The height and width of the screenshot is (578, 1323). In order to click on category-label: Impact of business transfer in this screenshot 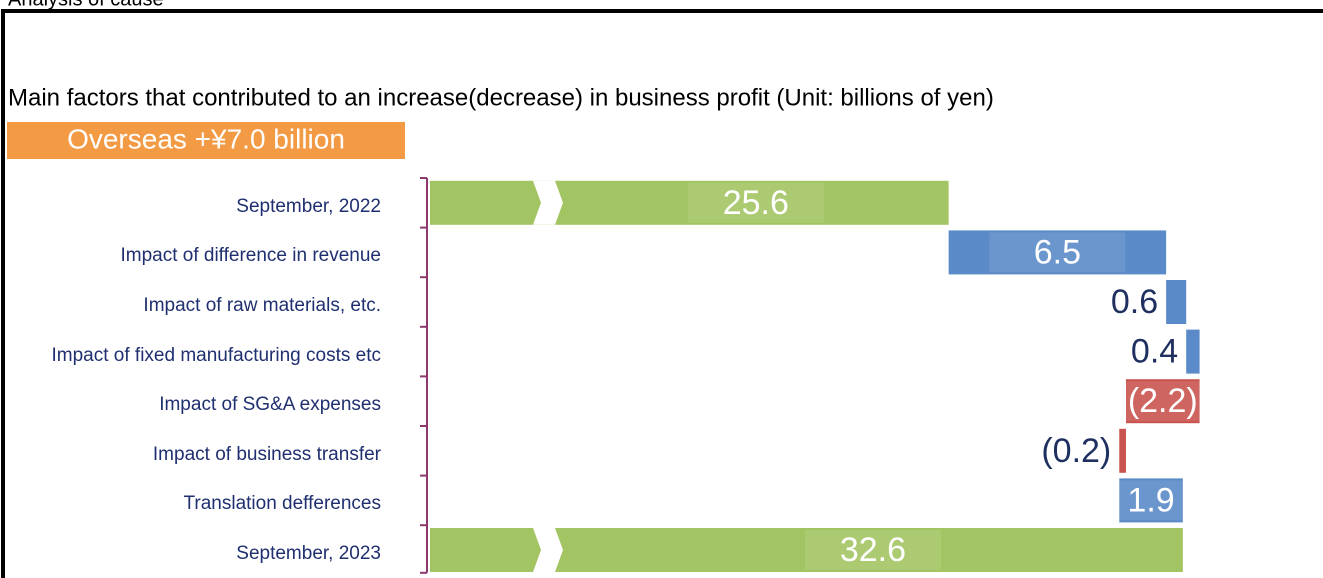, I will do `click(266, 454)`.